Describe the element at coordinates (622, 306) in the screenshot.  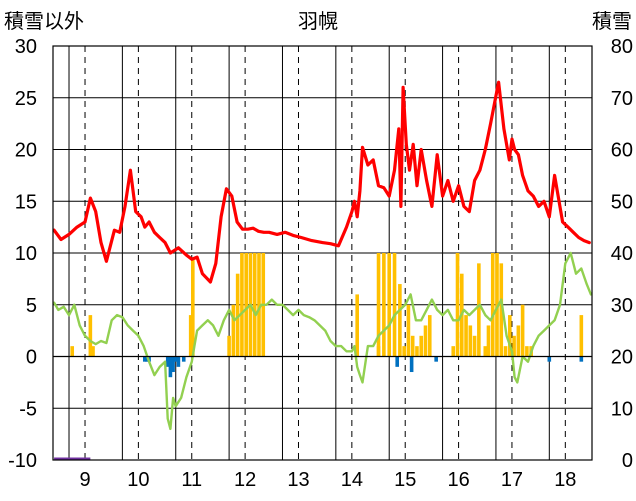
I see `right-tick-label: 30` at that location.